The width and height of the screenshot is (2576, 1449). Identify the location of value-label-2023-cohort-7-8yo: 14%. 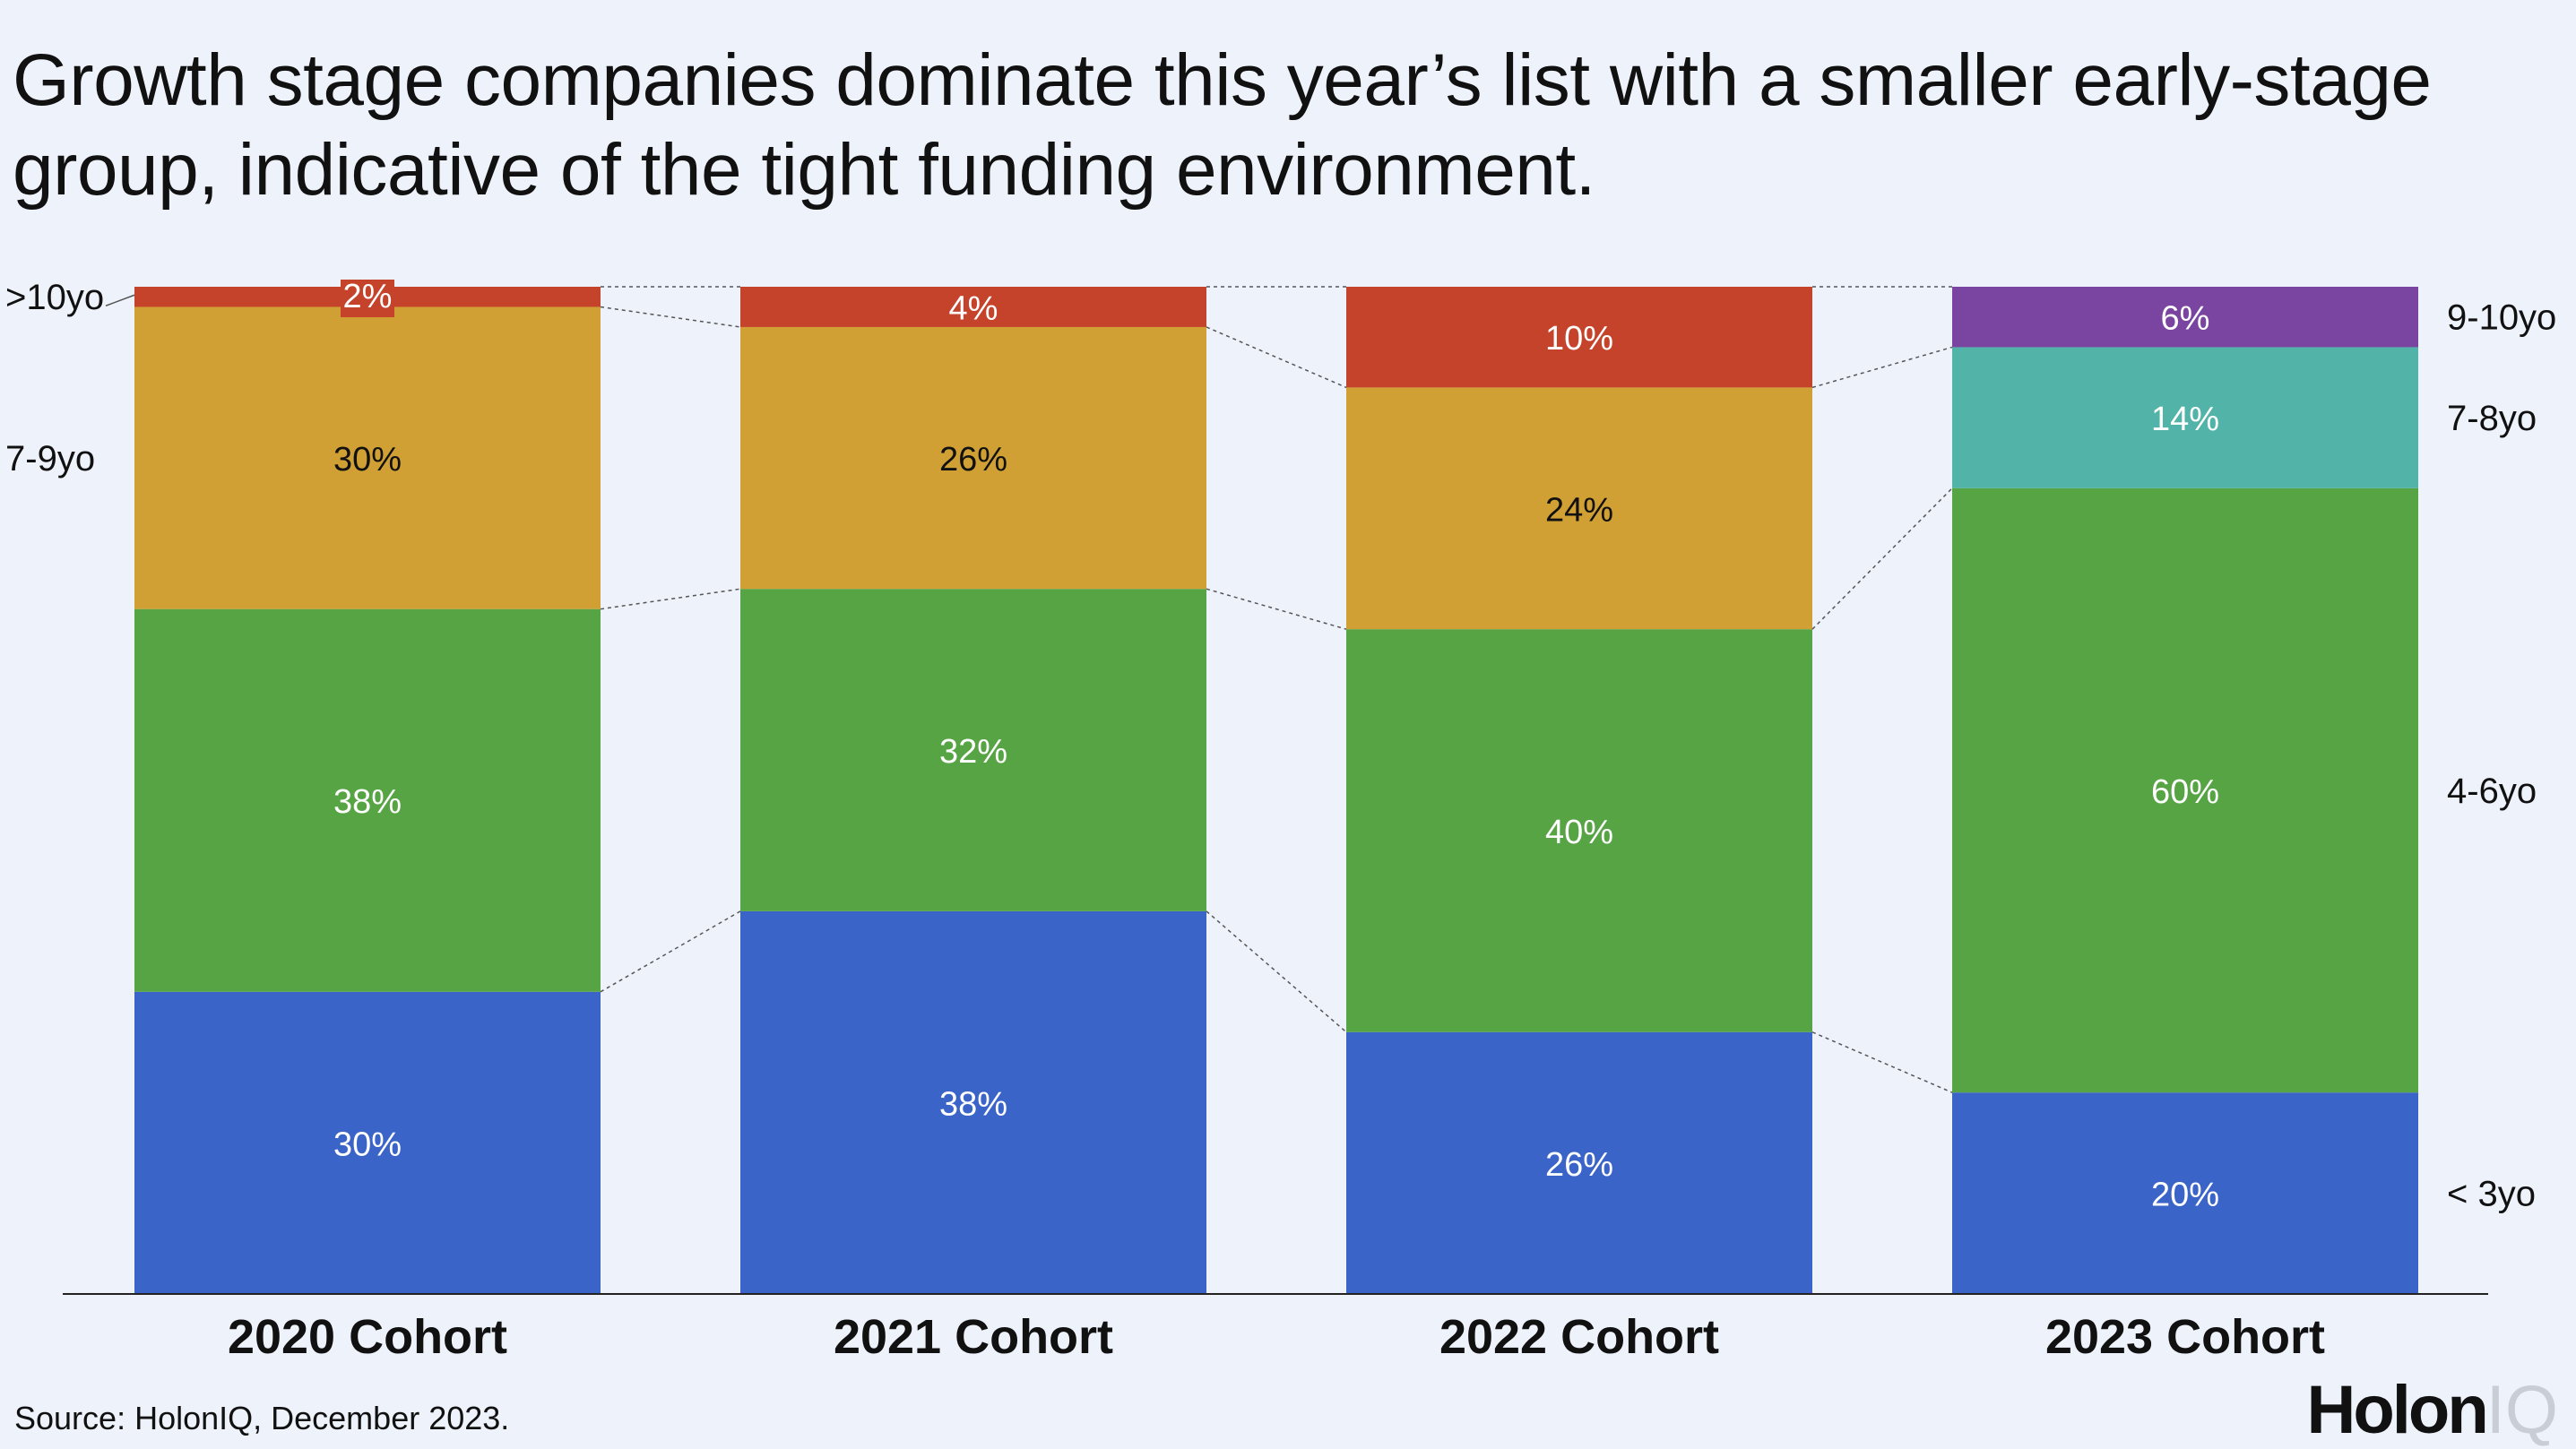
(2185, 419).